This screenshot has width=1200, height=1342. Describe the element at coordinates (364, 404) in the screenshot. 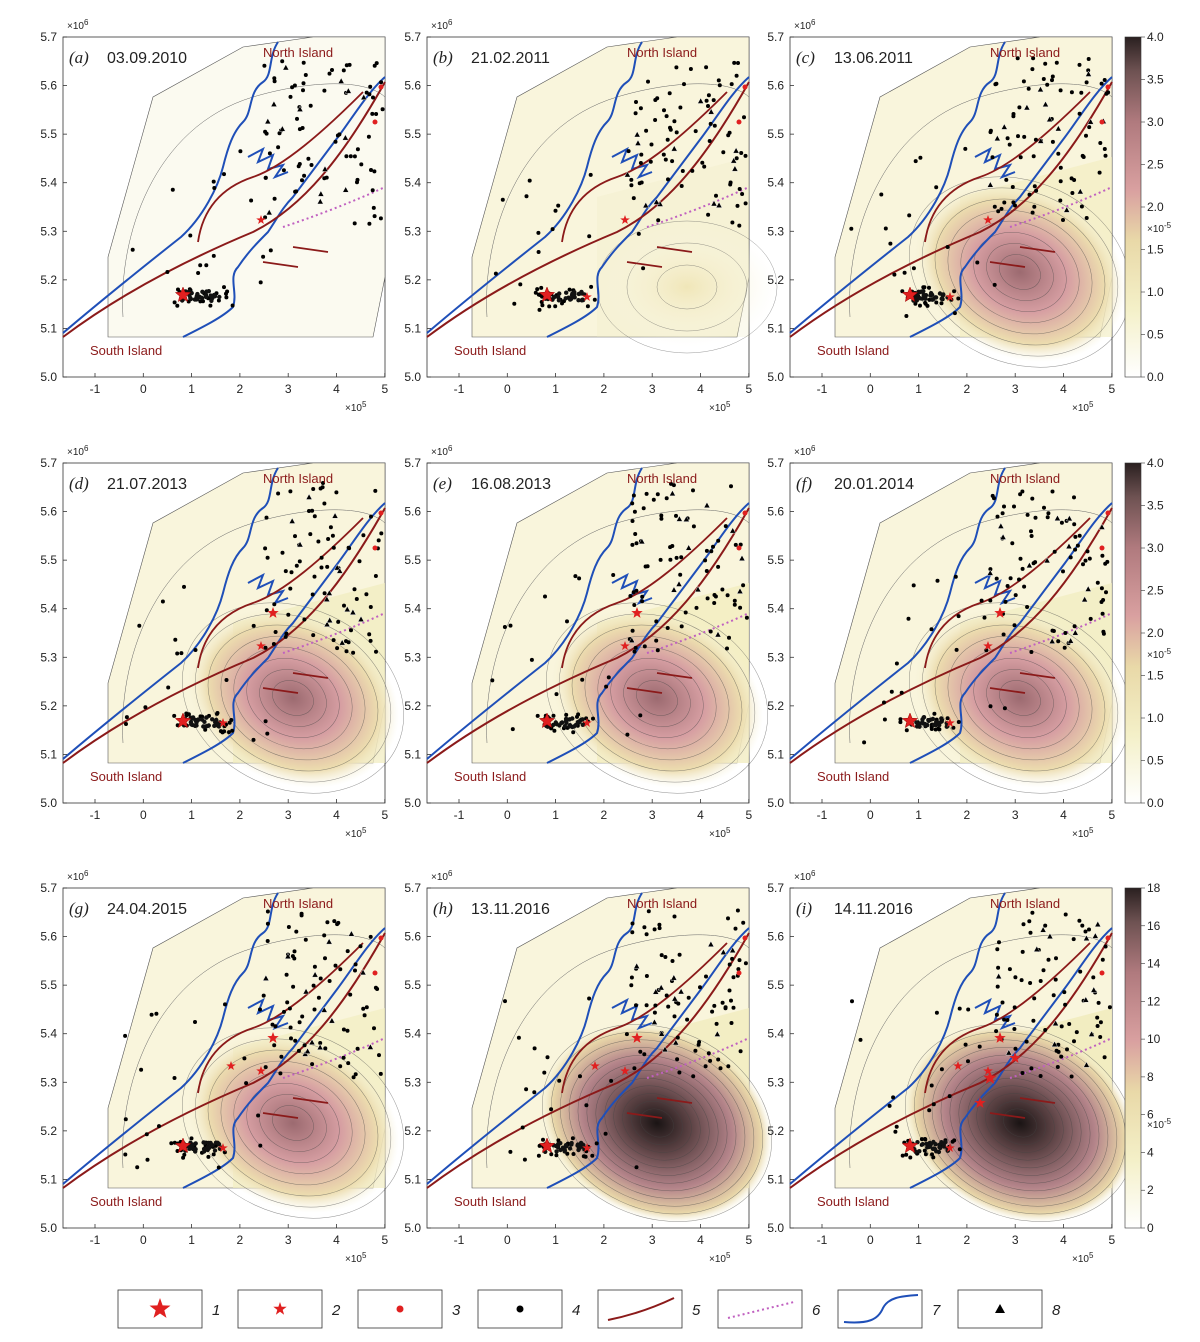

I see `x-exponent-power: 5` at that location.